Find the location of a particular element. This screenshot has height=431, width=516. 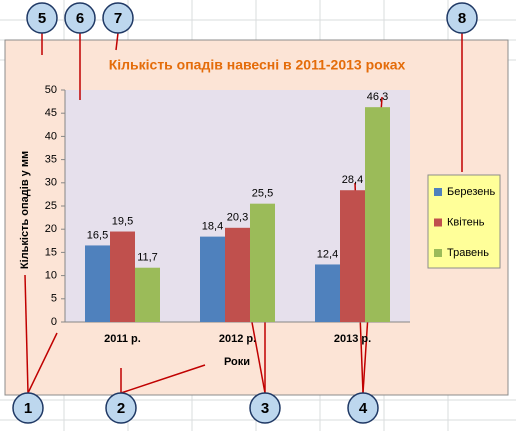

annotation-number: 4 is located at coordinates (363, 408).